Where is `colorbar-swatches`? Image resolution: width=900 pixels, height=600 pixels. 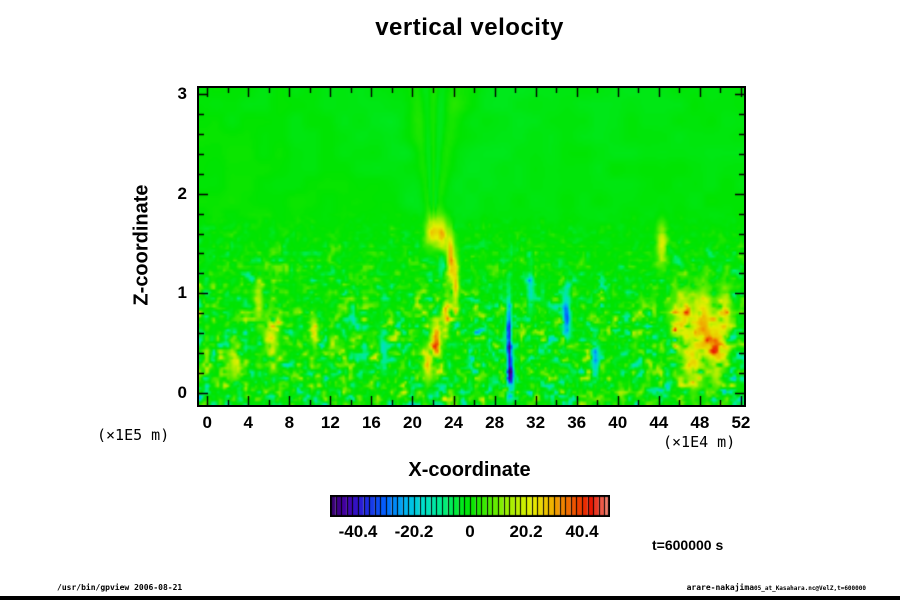
colorbar-swatches is located at coordinates (470, 506).